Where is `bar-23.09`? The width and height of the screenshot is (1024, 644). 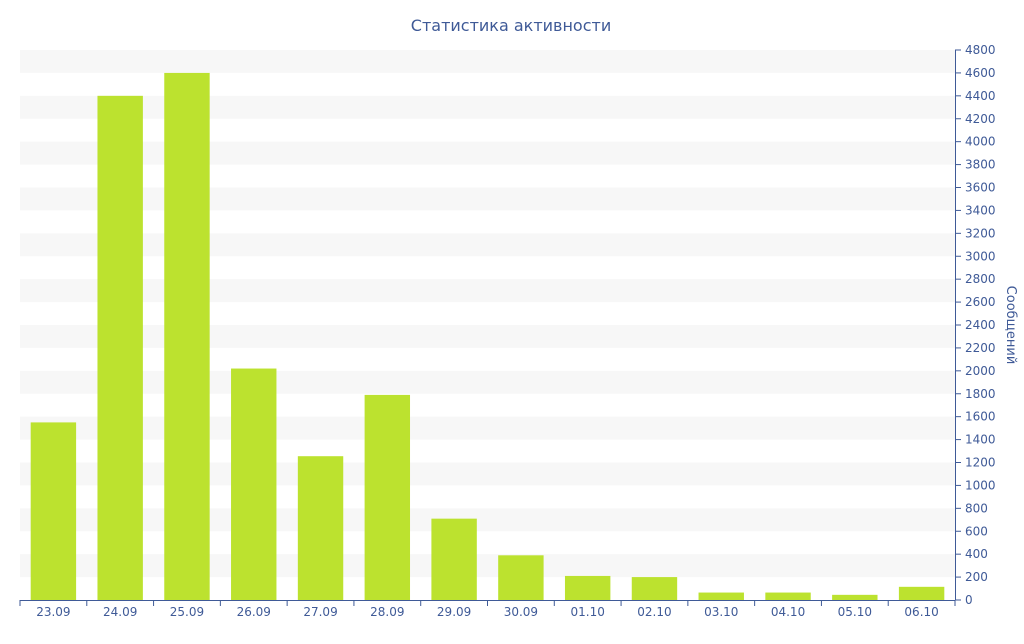 bar-23.09 is located at coordinates (53, 511).